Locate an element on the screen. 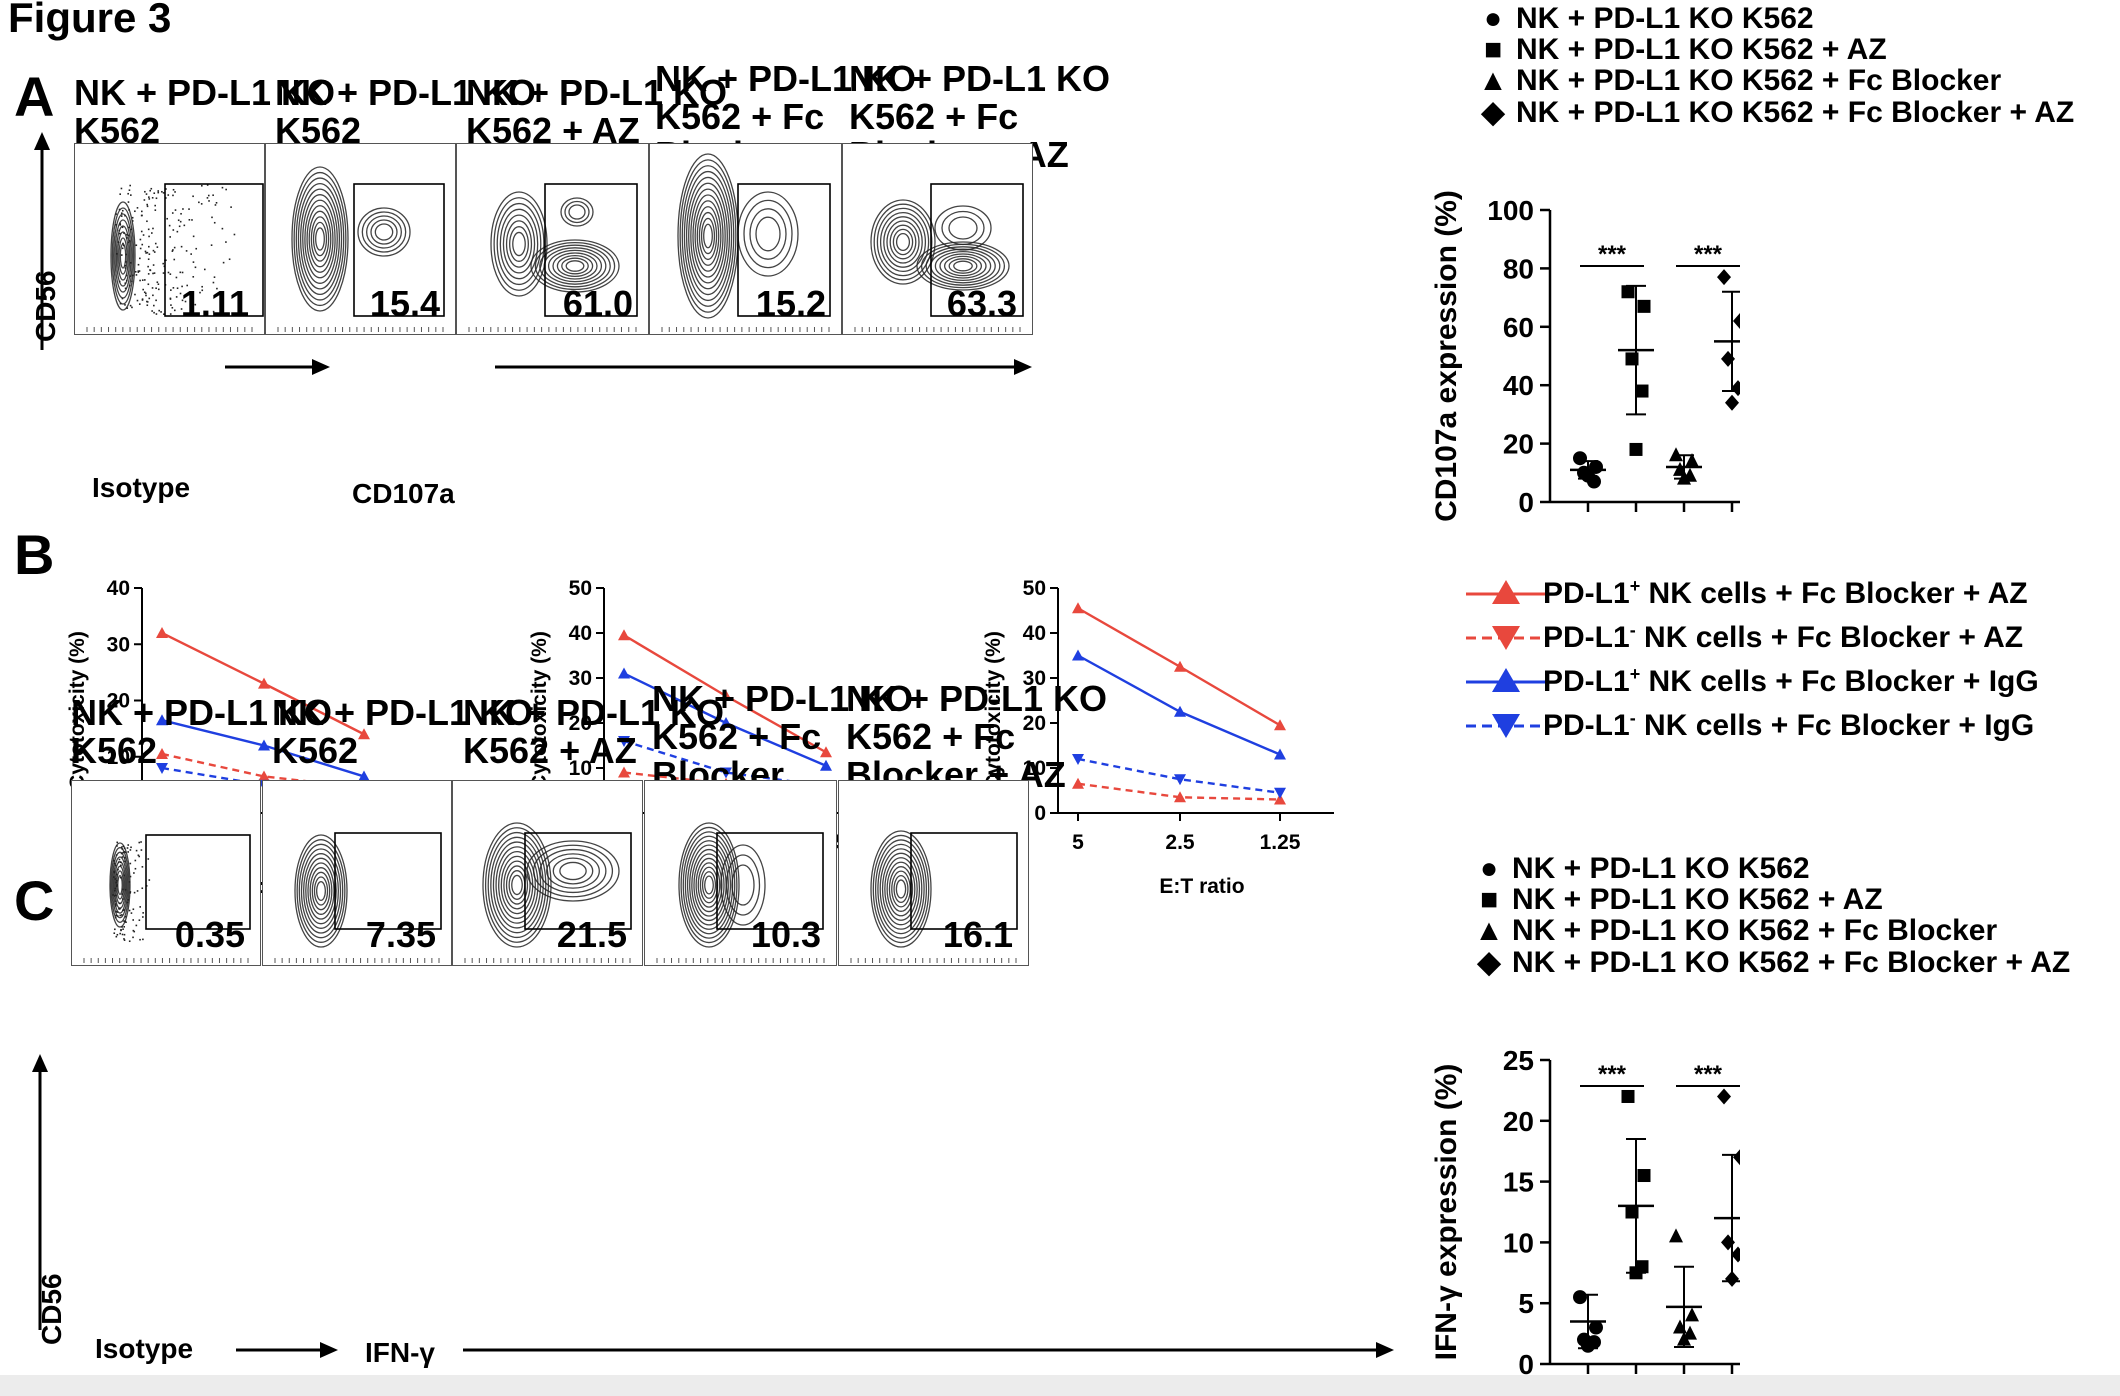 This screenshot has height=1396, width=2120. gate-percentage: 15.4 is located at coordinates (404, 303).